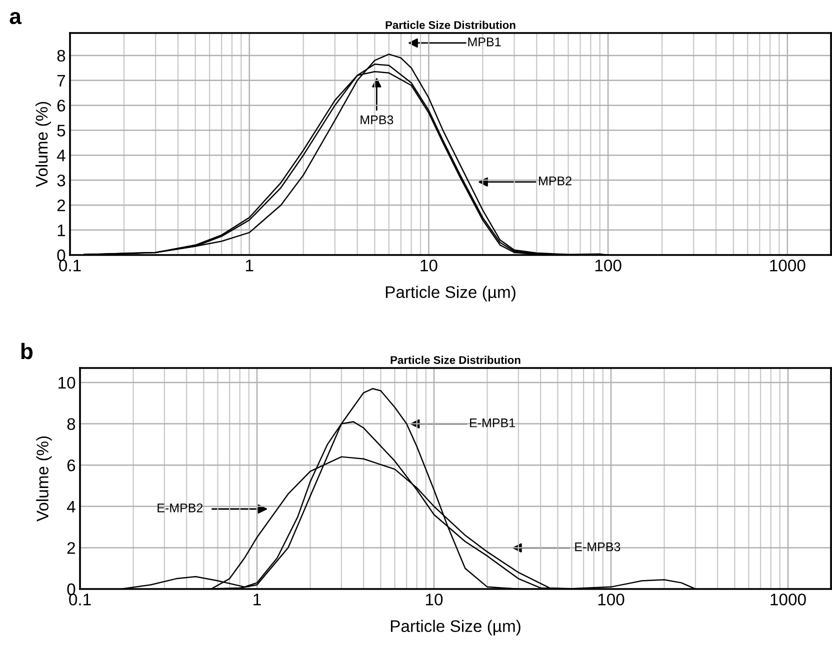 The height and width of the screenshot is (645, 832). Describe the element at coordinates (492, 423) in the screenshot. I see `annotation: E-MPB1` at that location.